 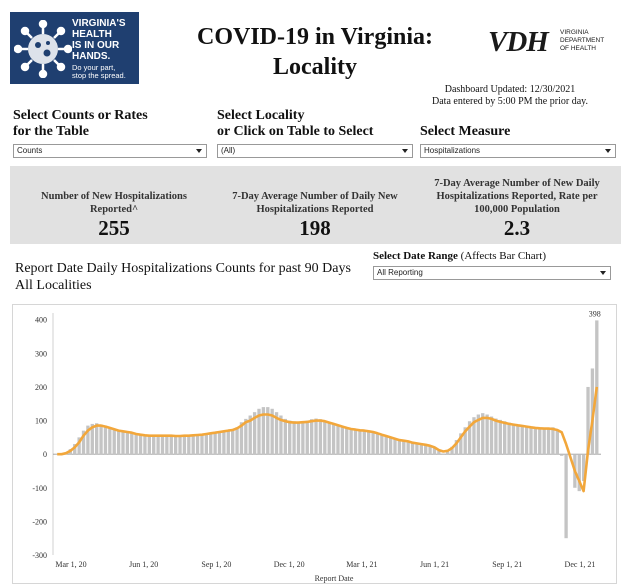 I want to click on virus-icon, so click(x=43, y=49).